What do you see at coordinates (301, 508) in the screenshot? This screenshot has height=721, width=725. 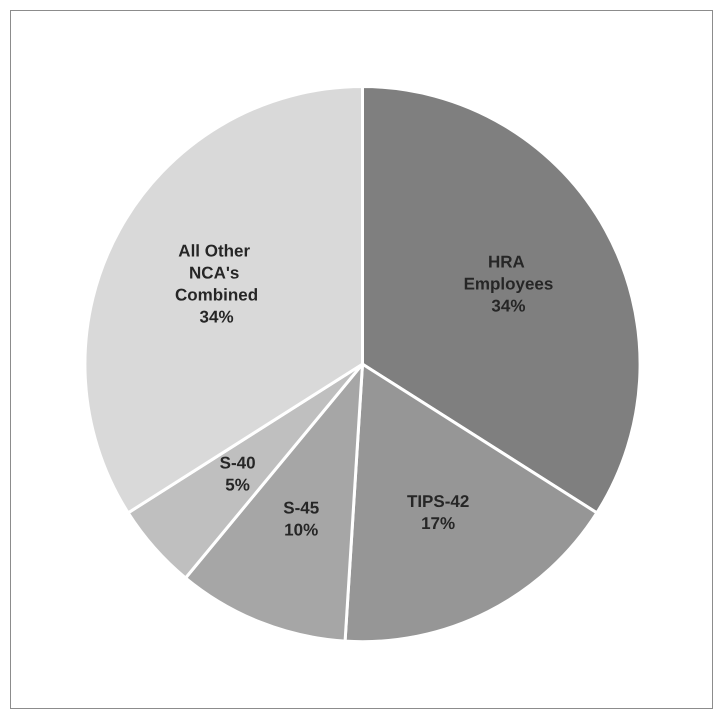 I see `slice-label: S-45` at bounding box center [301, 508].